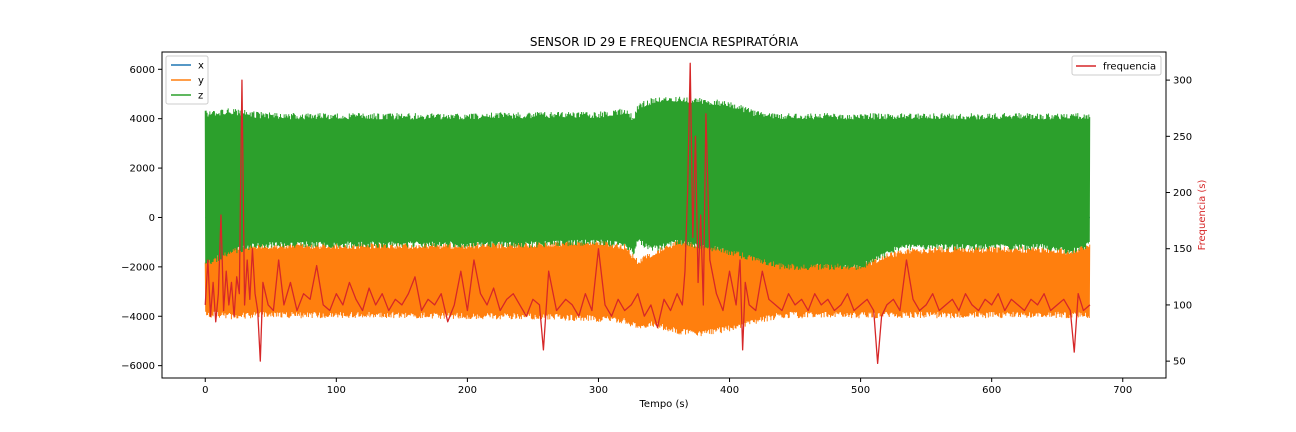 The image size is (1296, 432). What do you see at coordinates (1182, 137) in the screenshot?
I see `y2-tick-label: 250` at bounding box center [1182, 137].